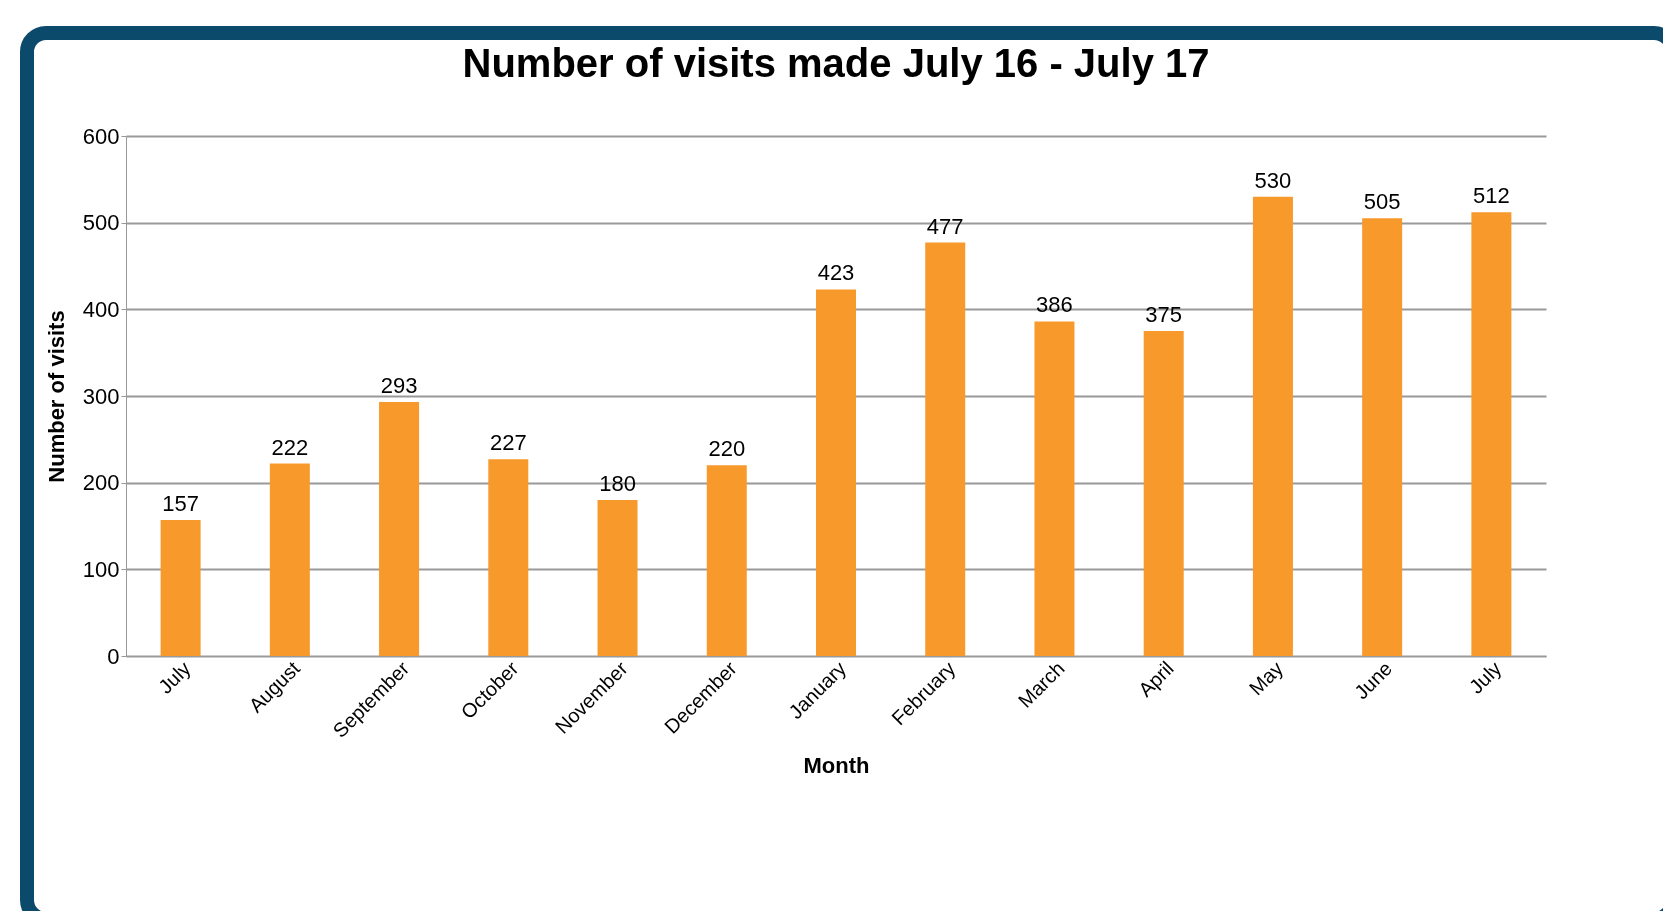 The height and width of the screenshot is (911, 1663). I want to click on data-label: 157, so click(180, 503).